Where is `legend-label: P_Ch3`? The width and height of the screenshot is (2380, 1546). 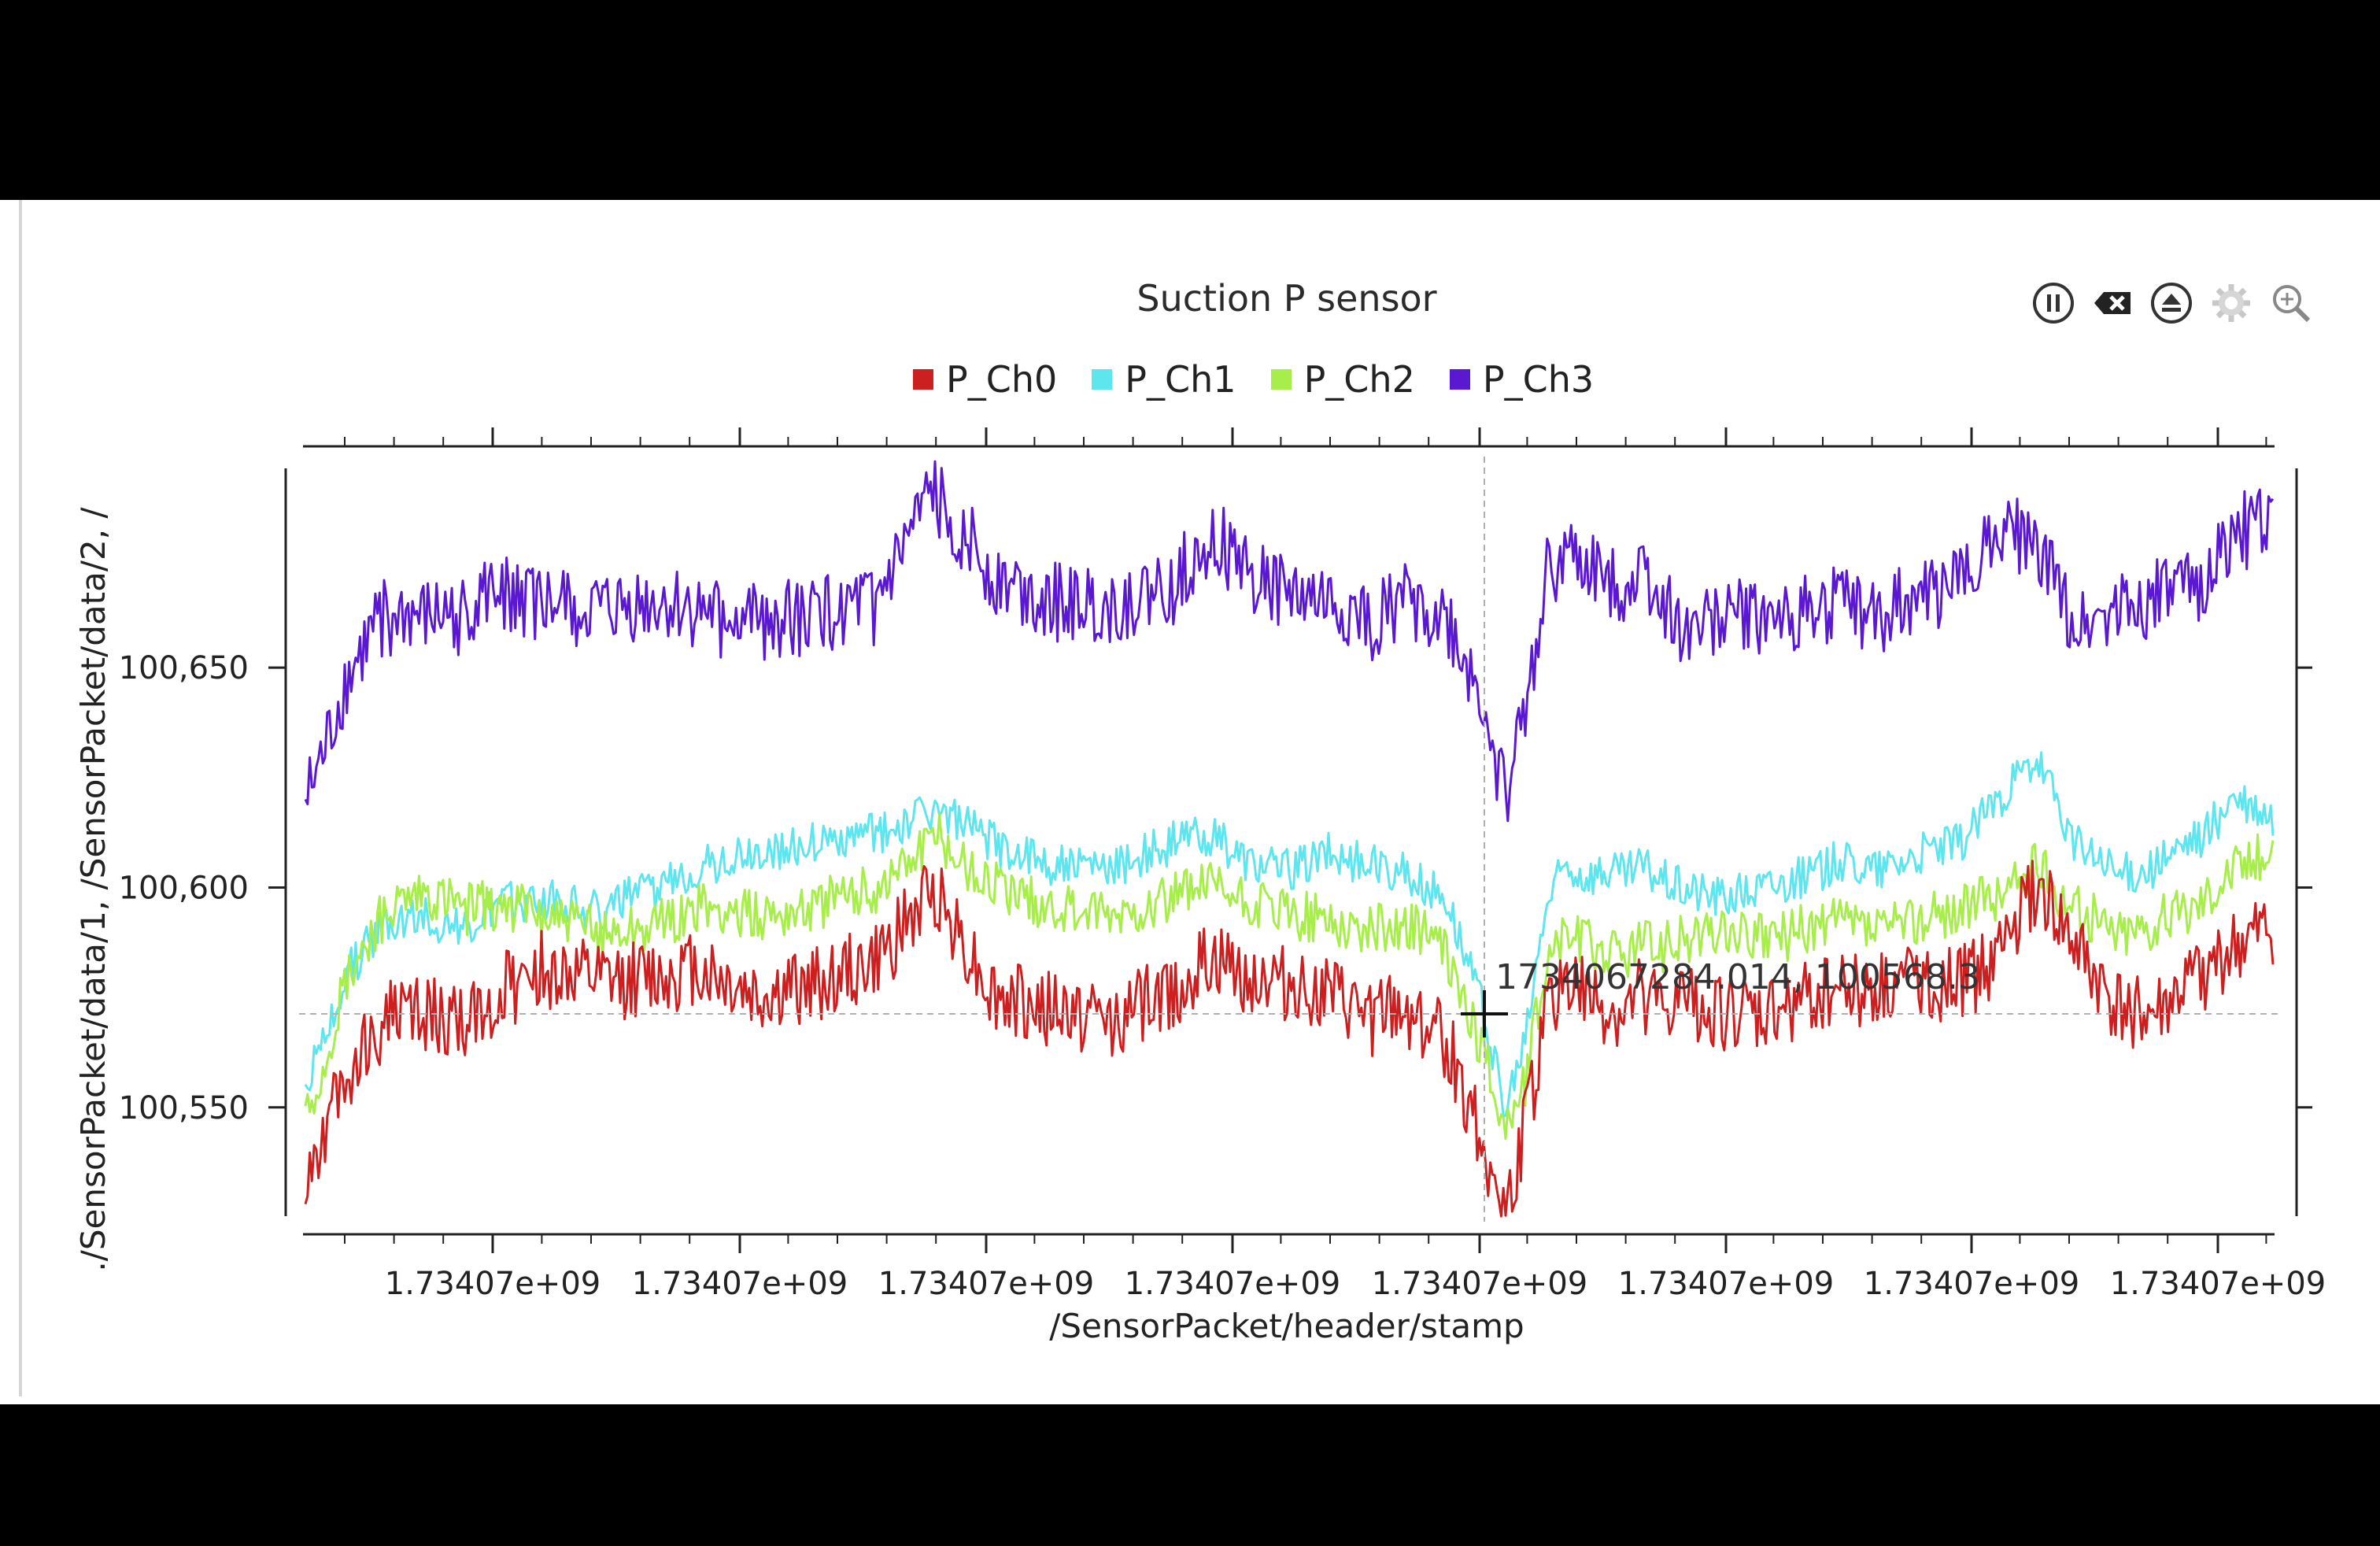
legend-label: P_Ch3 is located at coordinates (1538, 379).